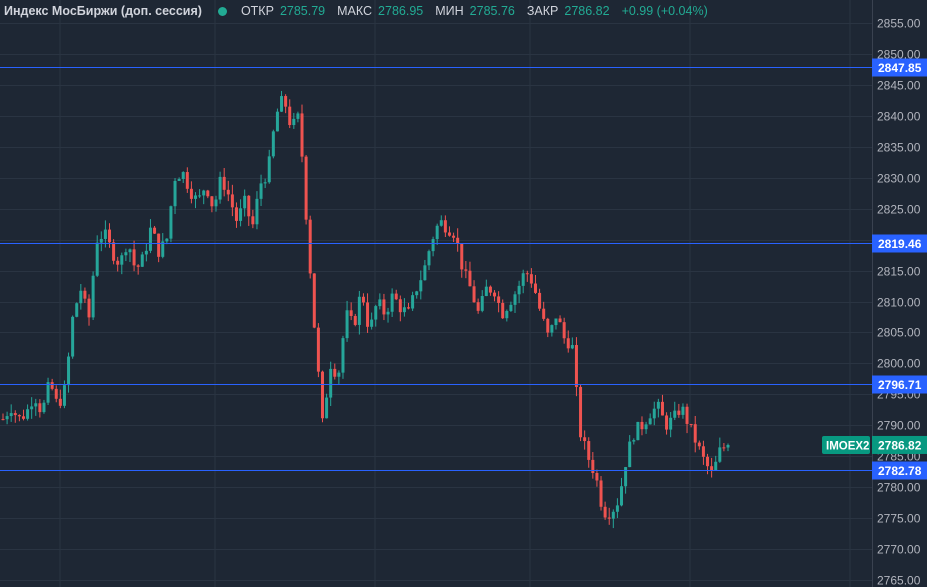 Image resolution: width=927 pixels, height=587 pixels. Describe the element at coordinates (302, 11) in the screenshot. I see `open-value: 2785.79` at that location.